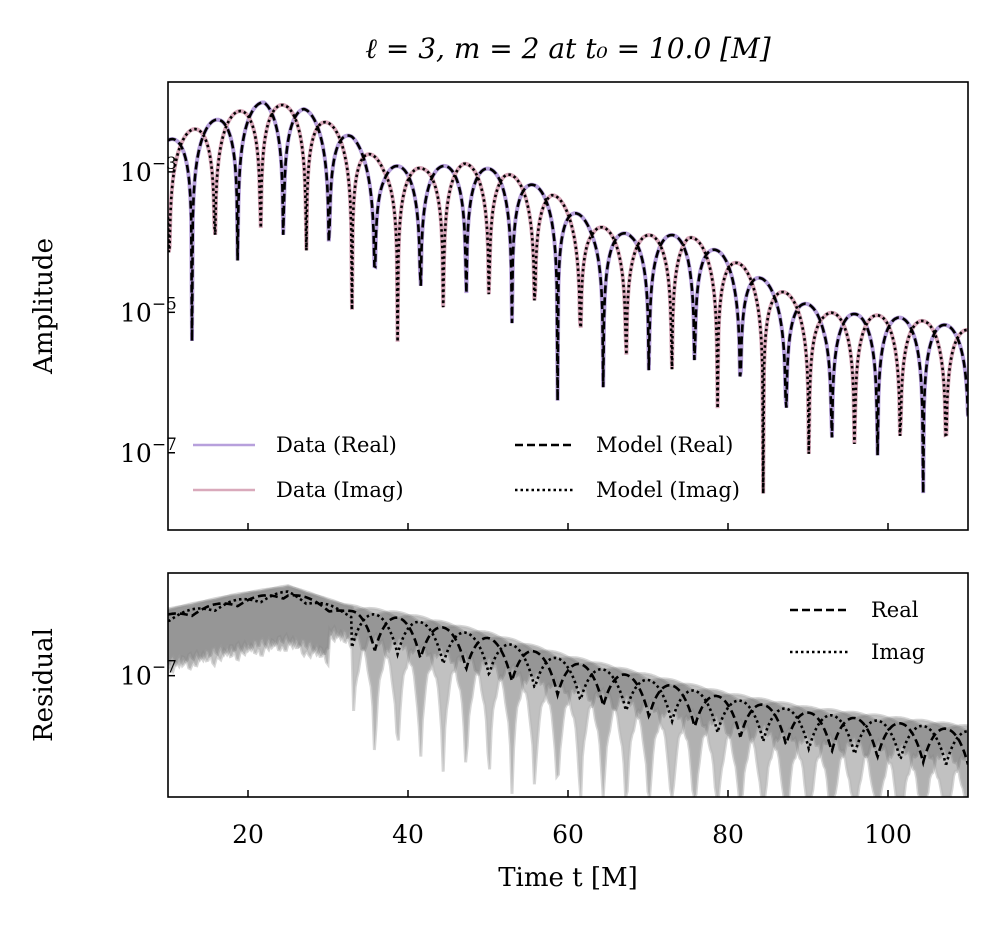 The width and height of the screenshot is (1000, 925). Describe the element at coordinates (567, 48) in the screenshot. I see `chart-title: ℓ = 3, m = 2 at t₀ = 10.0 [M]` at that location.